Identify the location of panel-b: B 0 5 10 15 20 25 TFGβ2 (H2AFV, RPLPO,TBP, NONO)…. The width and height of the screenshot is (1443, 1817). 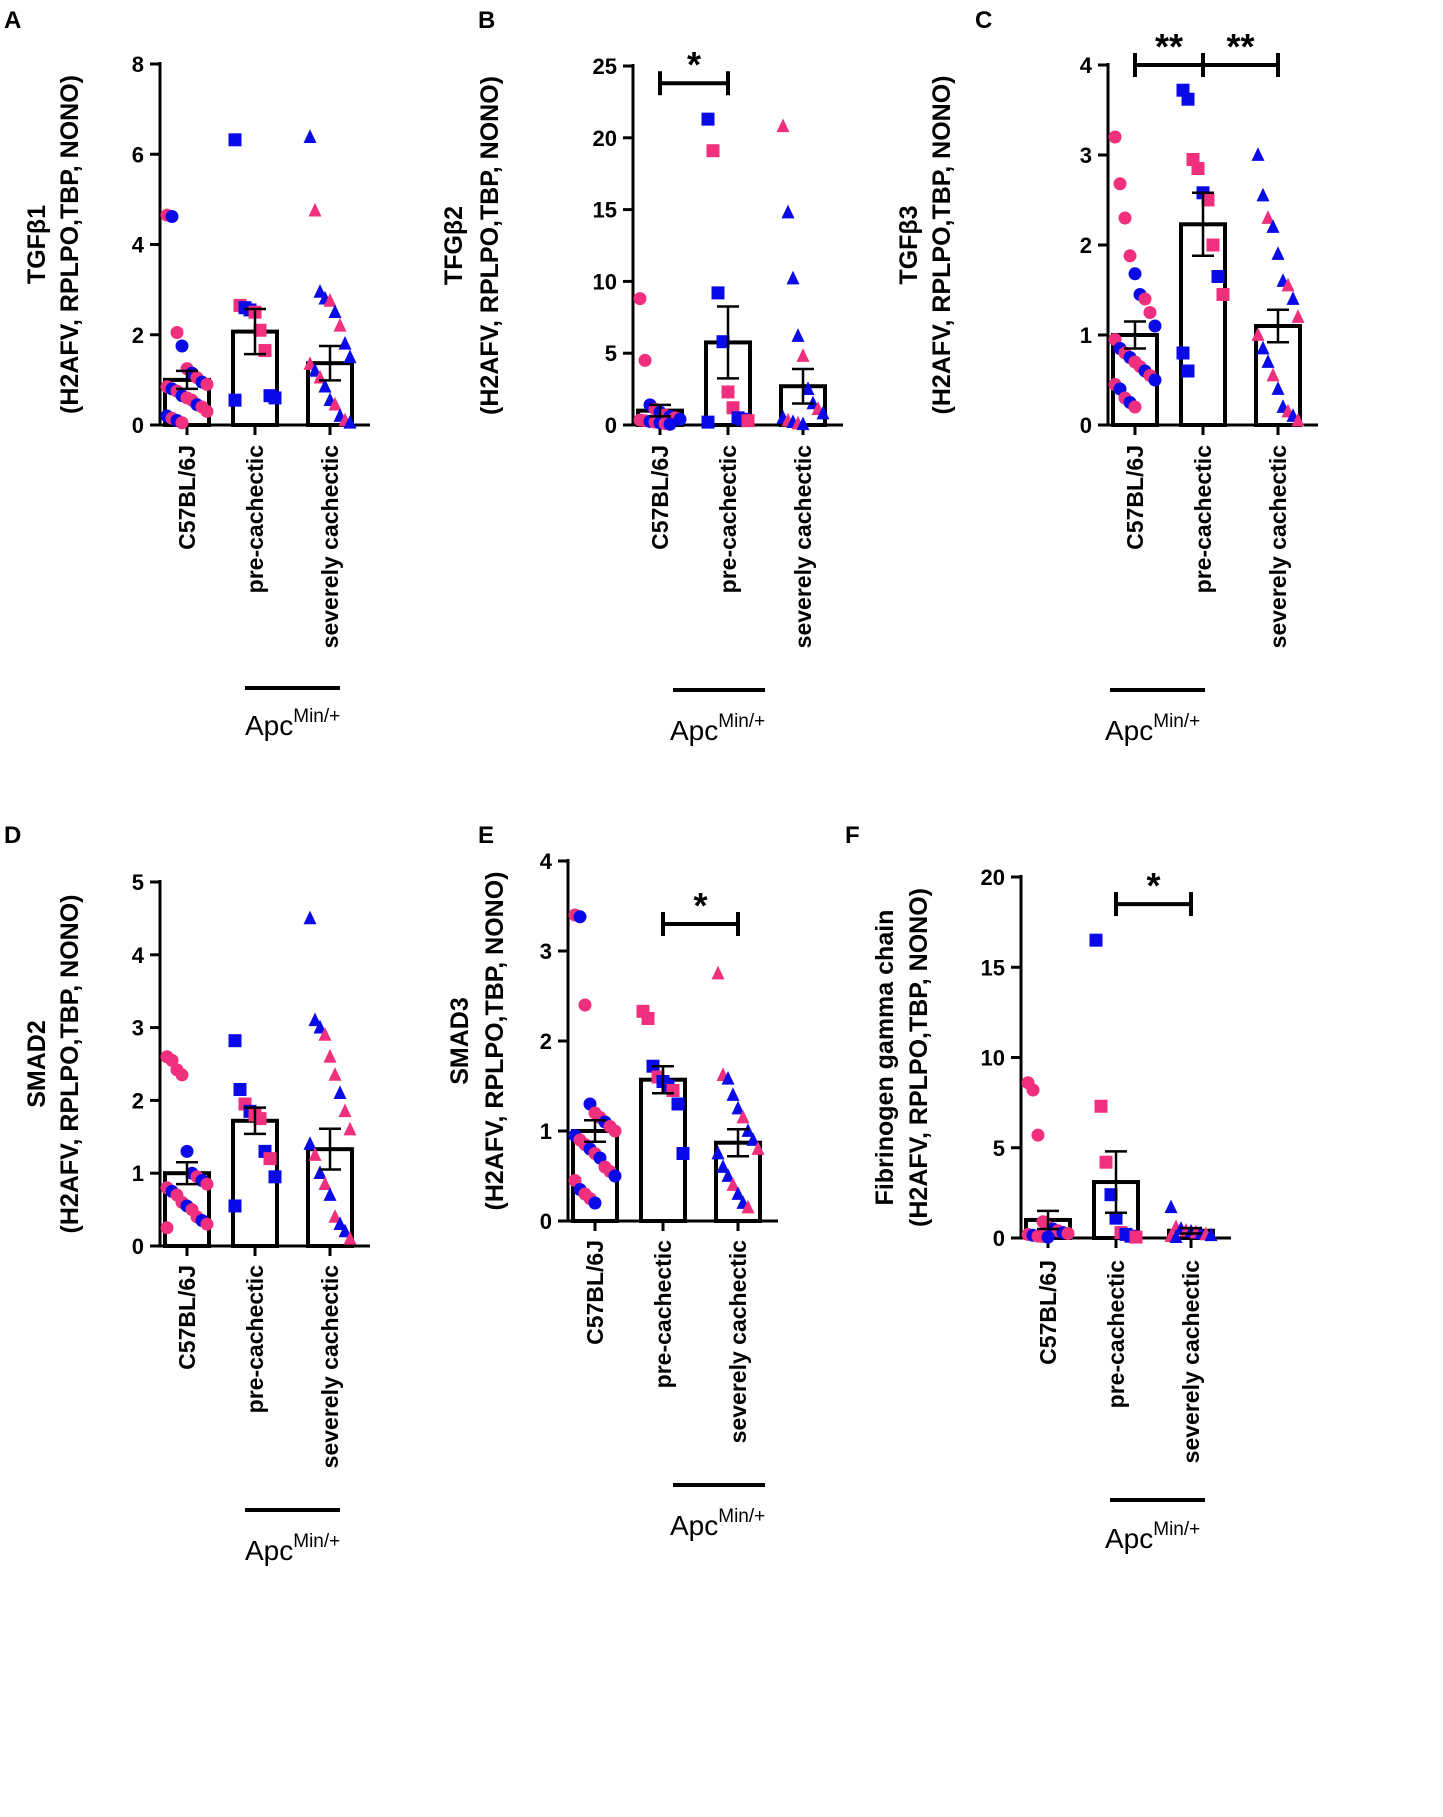
(641, 376).